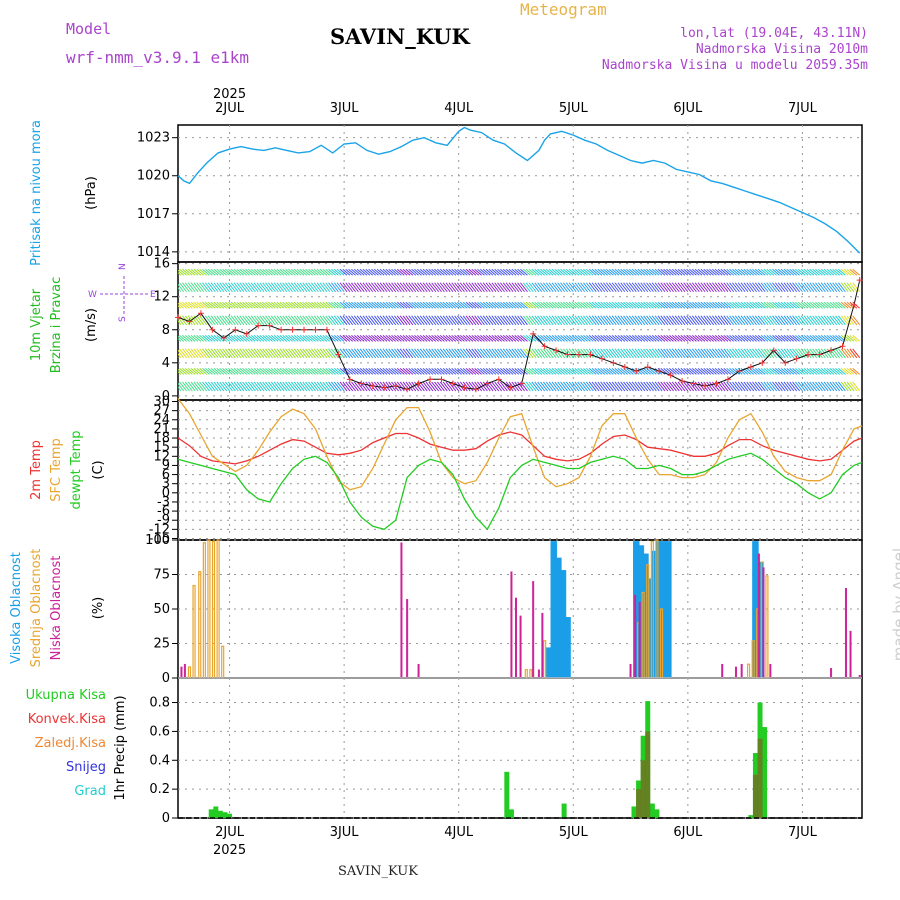 This screenshot has width=900, height=900. Describe the element at coordinates (98, 608) in the screenshot. I see `cloud-unit: (%)` at that location.